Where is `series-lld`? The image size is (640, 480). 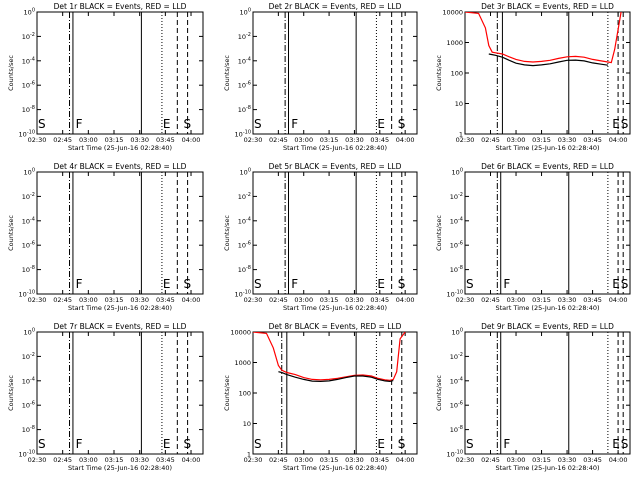
series-lld is located at coordinates (329, 356).